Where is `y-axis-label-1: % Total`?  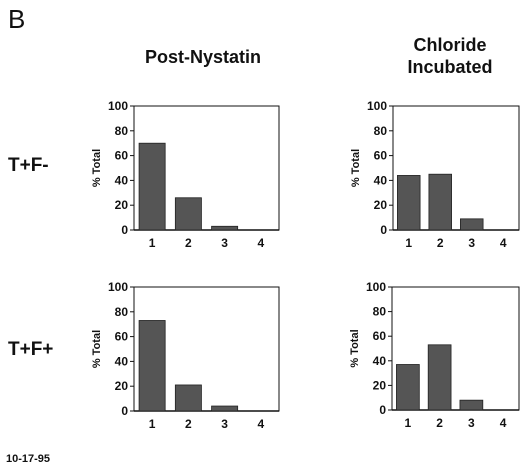 y-axis-label-1: % Total is located at coordinates (356, 168).